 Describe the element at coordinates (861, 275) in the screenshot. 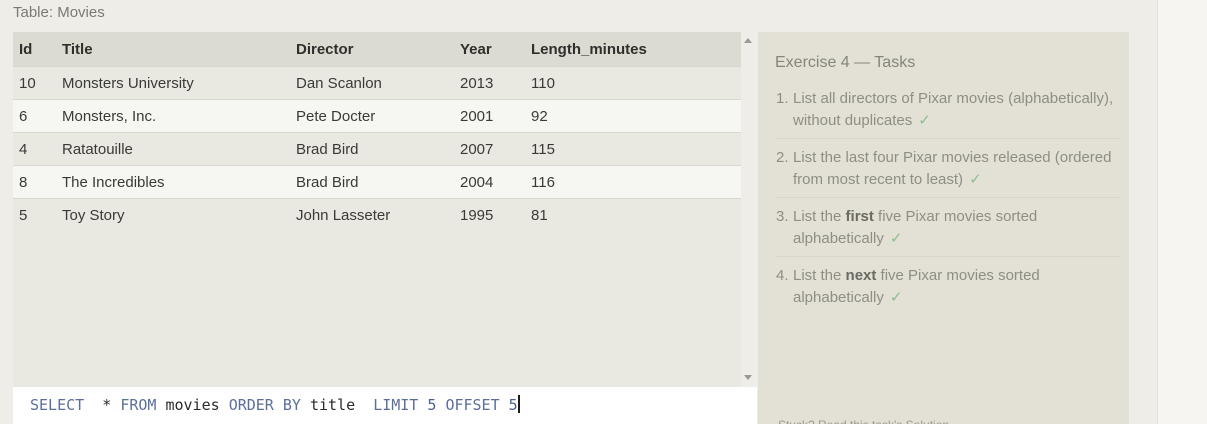

I see `task-emphasis: next` at that location.